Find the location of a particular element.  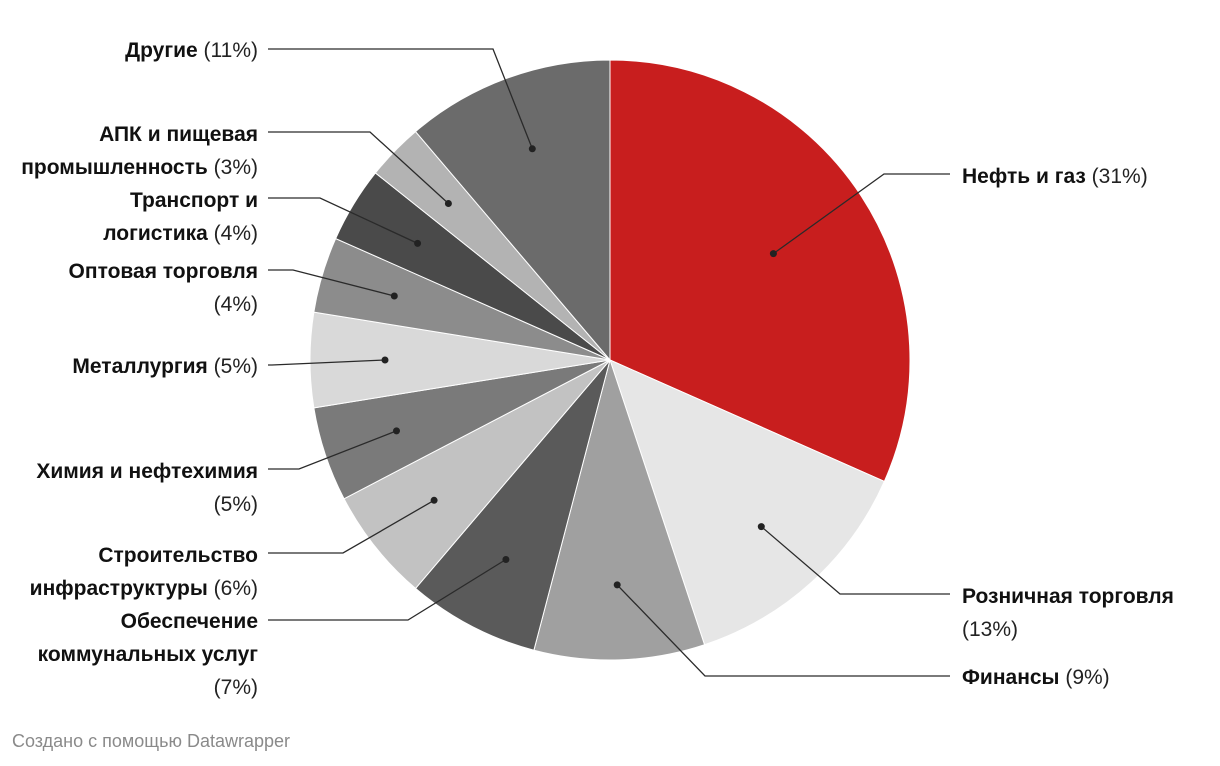

slice-label-6-line-1: Химия и нефтехимия is located at coordinates (147, 471).